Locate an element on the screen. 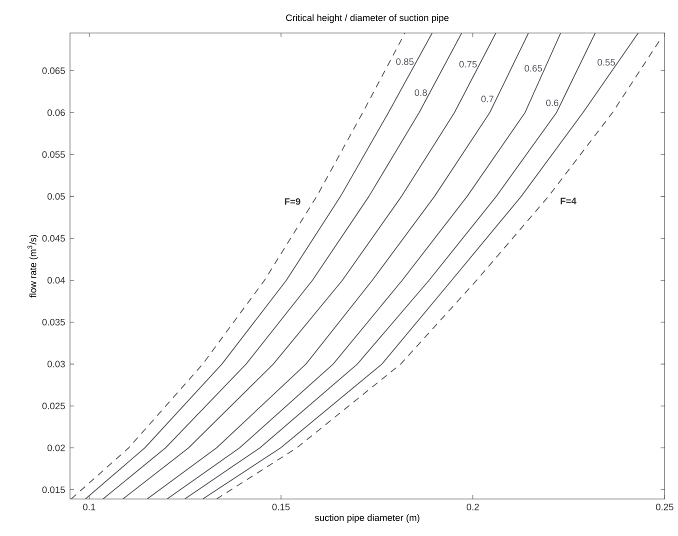 This screenshot has width=678, height=536. series-label: 0.6 is located at coordinates (552, 103).